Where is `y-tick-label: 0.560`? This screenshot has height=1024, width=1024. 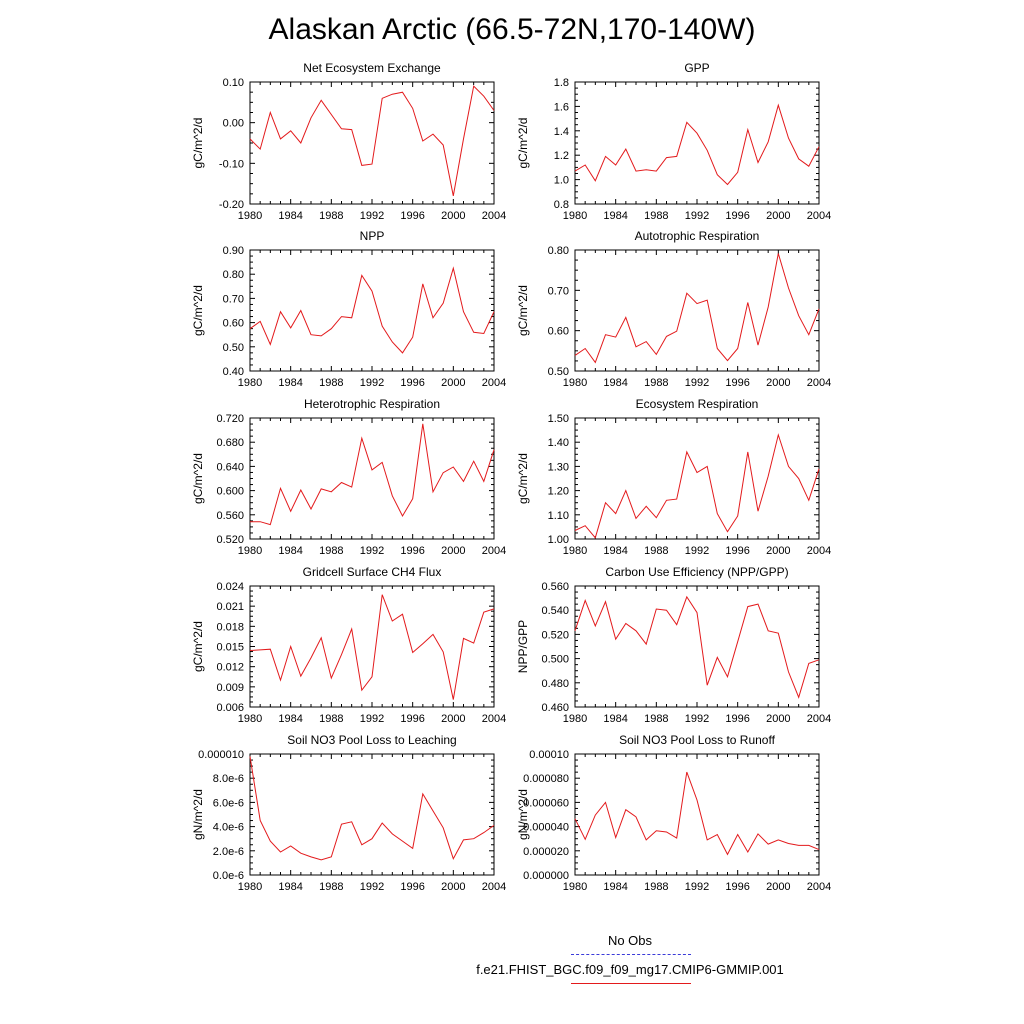 y-tick-label: 0.560 is located at coordinates (230, 516).